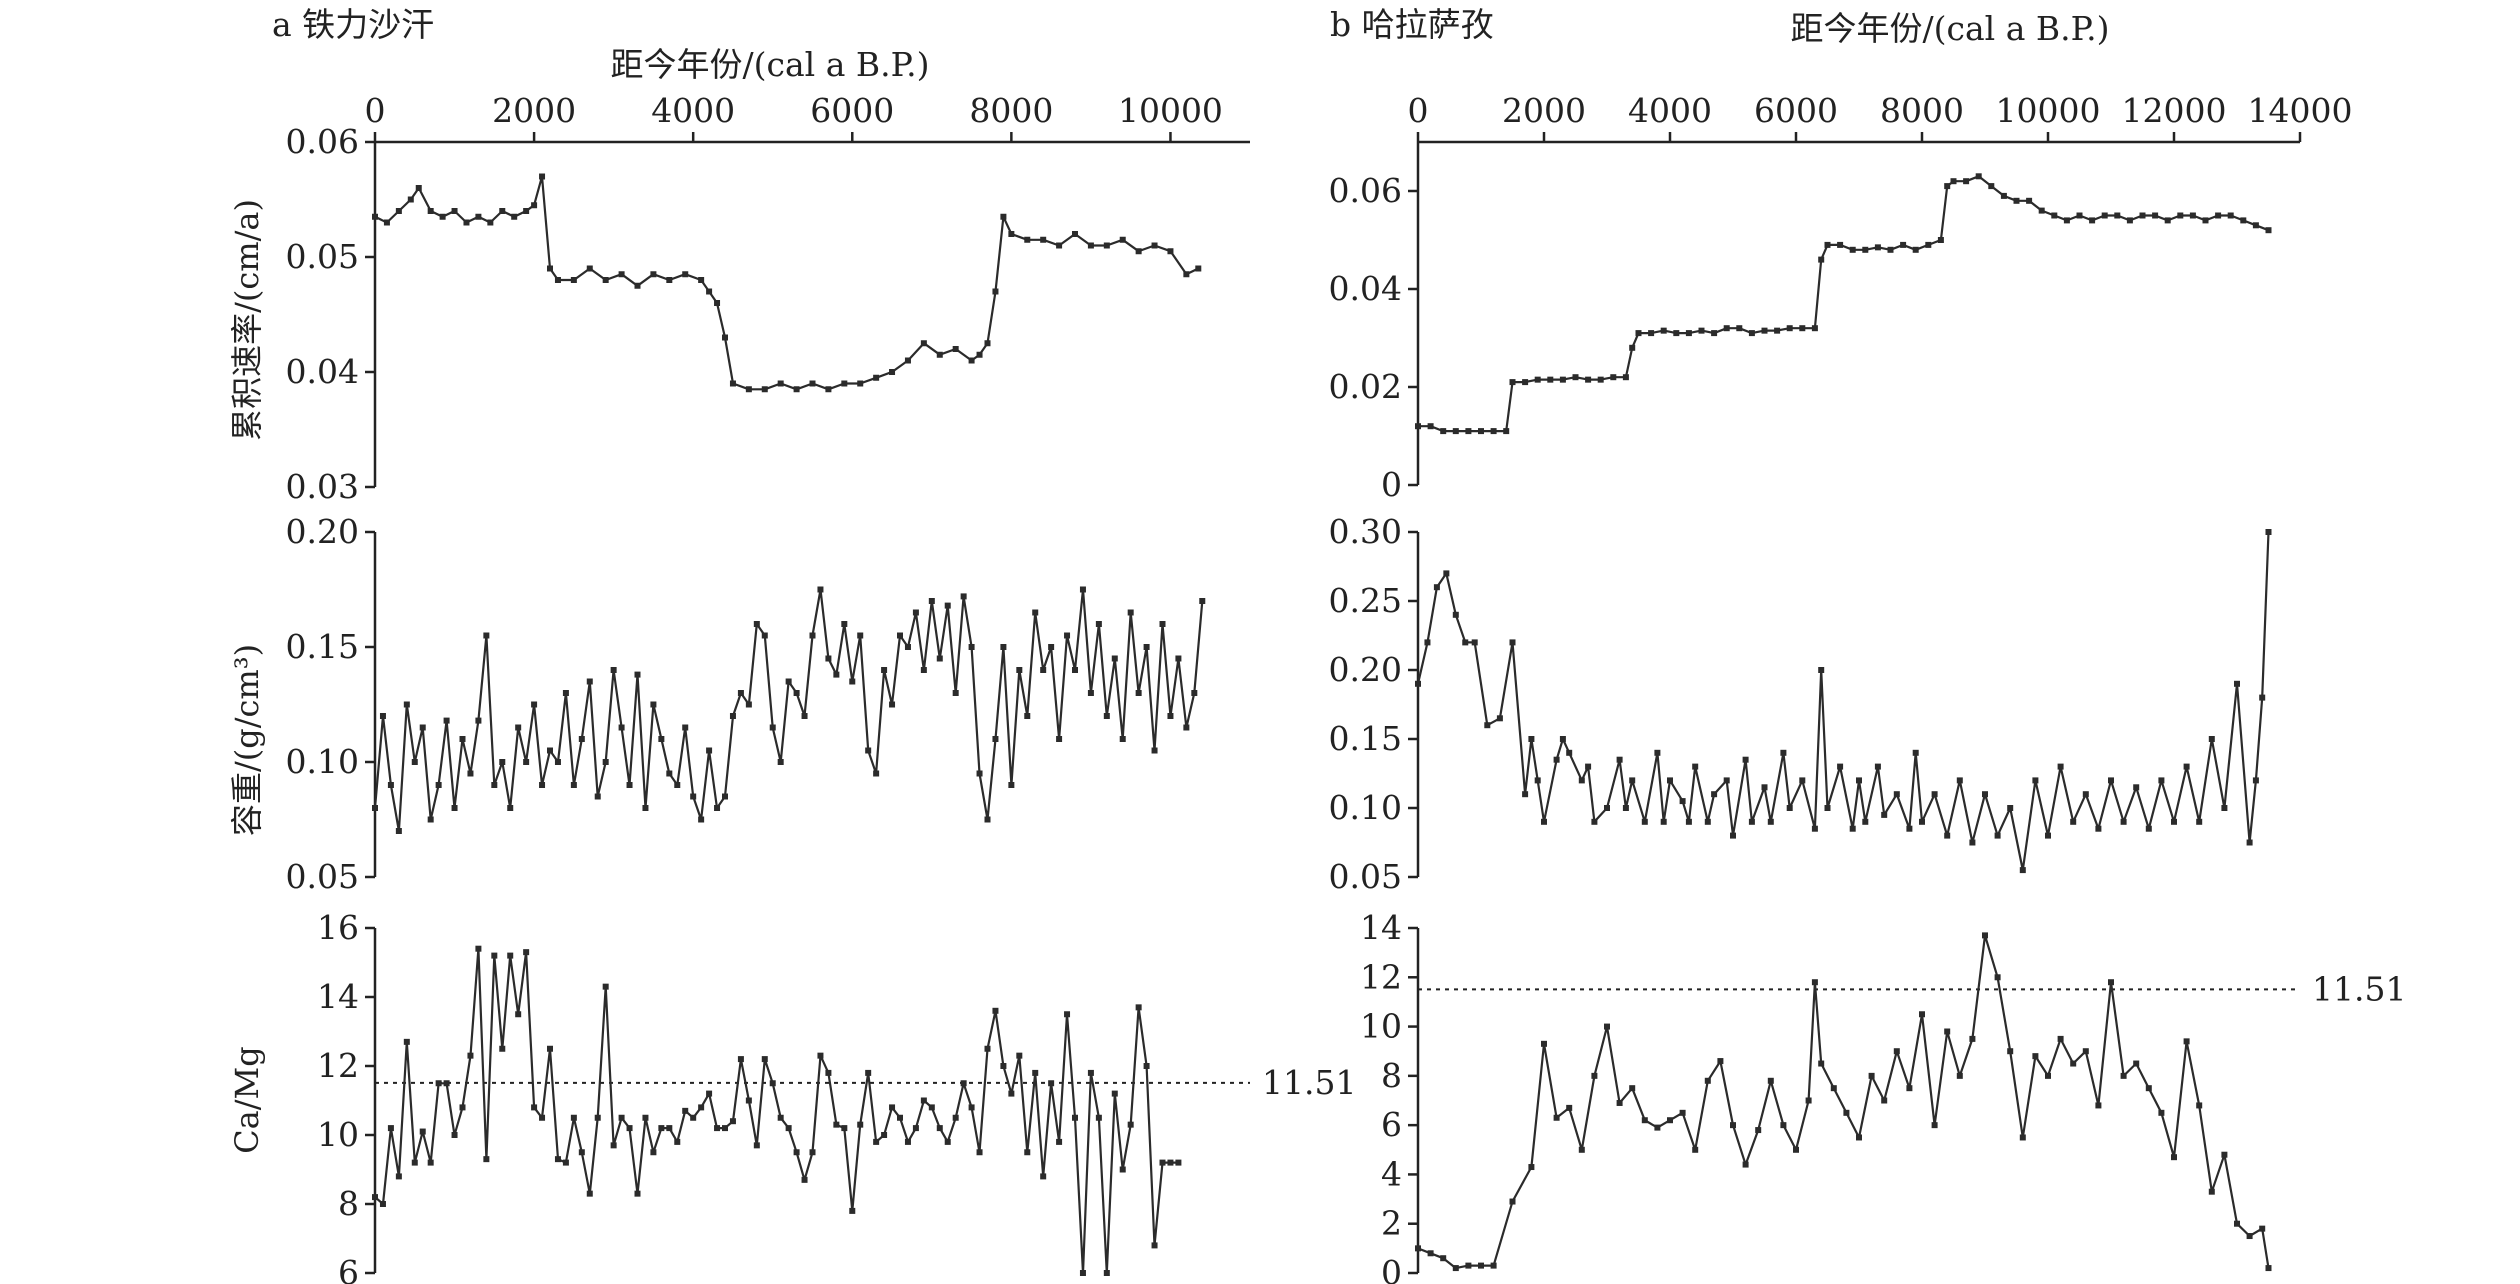 Image resolution: width=2520 pixels, height=1284 pixels. What do you see at coordinates (1381, 927) in the screenshot?
I see `y-tick-label: 14` at bounding box center [1381, 927].